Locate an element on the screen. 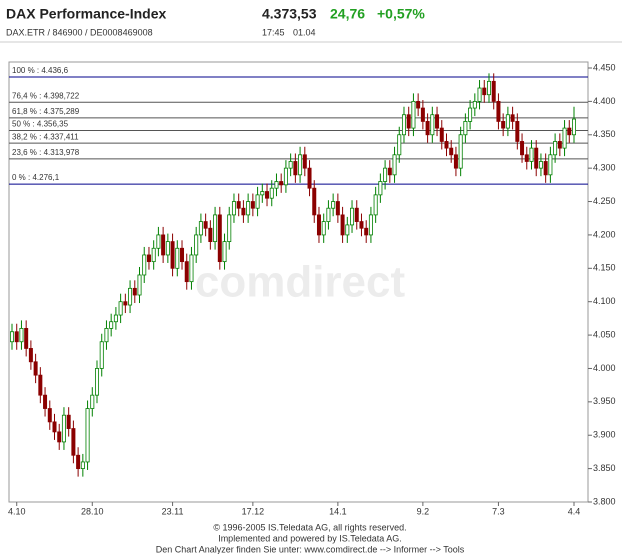 The height and width of the screenshot is (554, 622). y-tick-label: 4.250 is located at coordinates (604, 201).